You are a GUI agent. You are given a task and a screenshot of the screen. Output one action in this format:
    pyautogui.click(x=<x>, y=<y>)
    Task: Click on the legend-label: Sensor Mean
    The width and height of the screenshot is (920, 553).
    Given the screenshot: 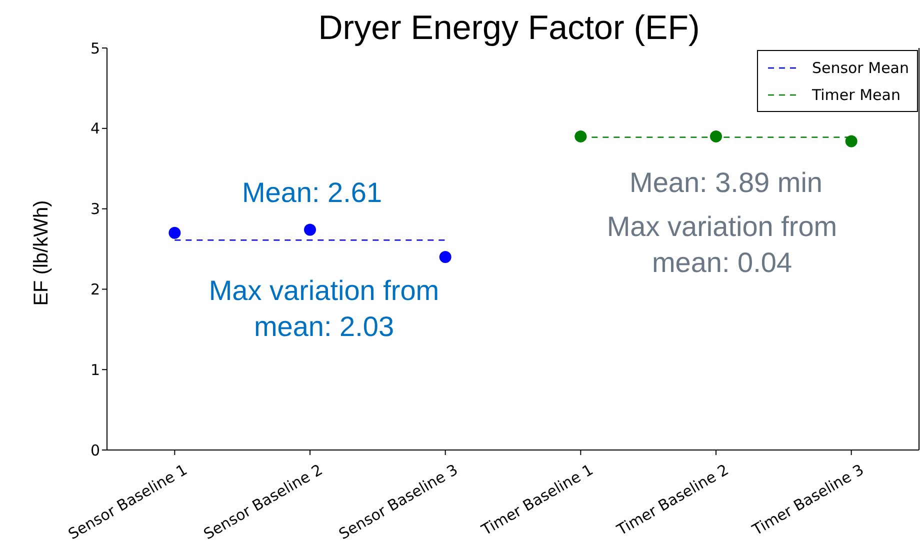 What is the action you would take?
    pyautogui.click(x=860, y=67)
    